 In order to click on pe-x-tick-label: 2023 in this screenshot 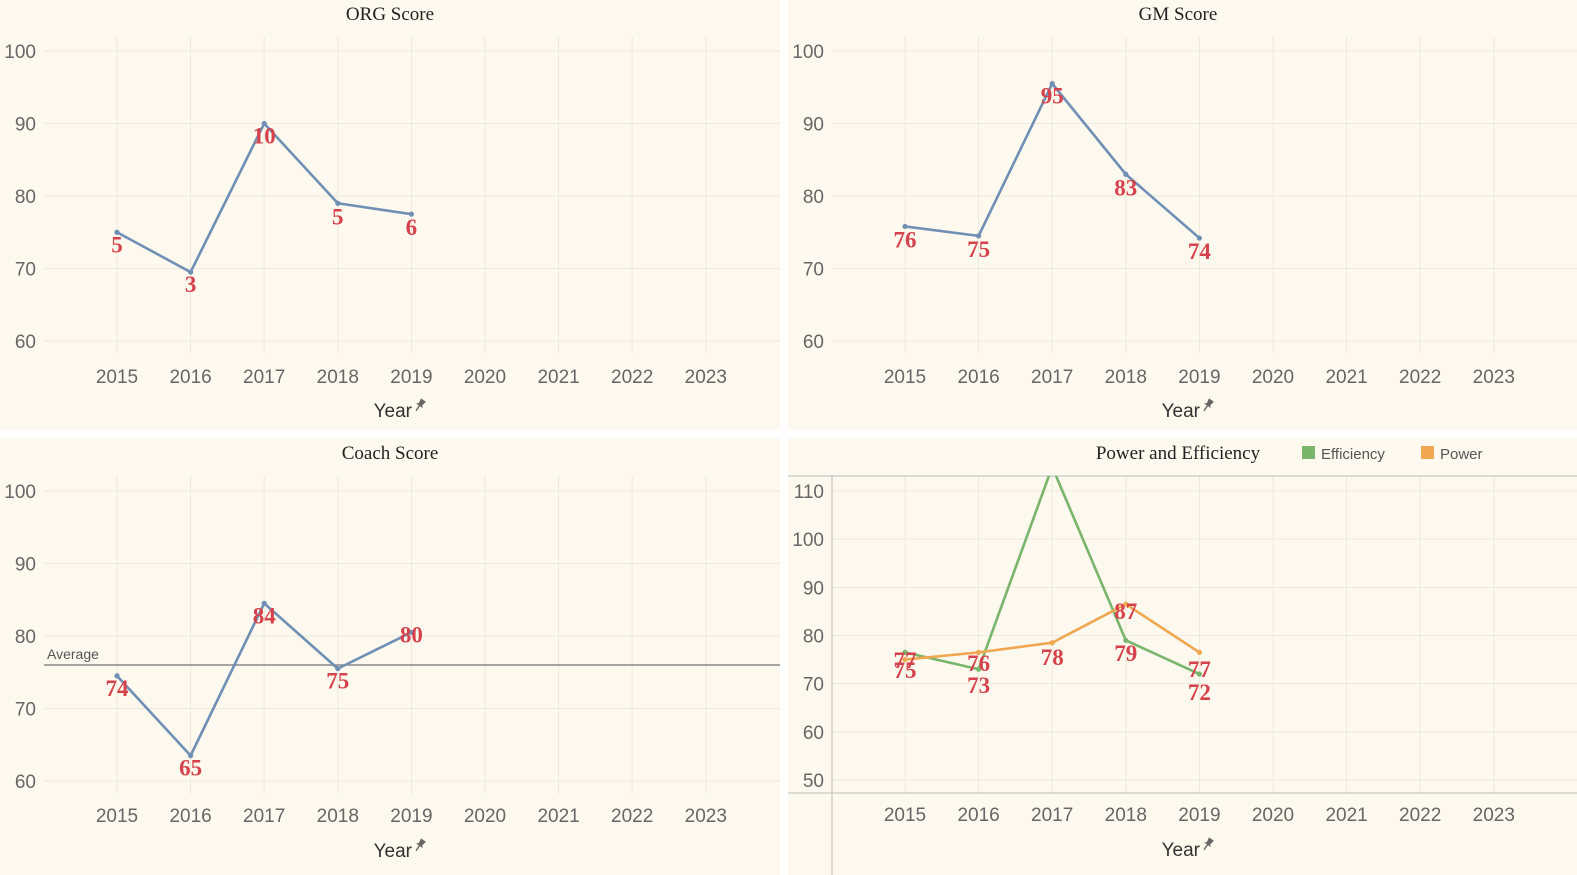, I will do `click(1494, 815)`.